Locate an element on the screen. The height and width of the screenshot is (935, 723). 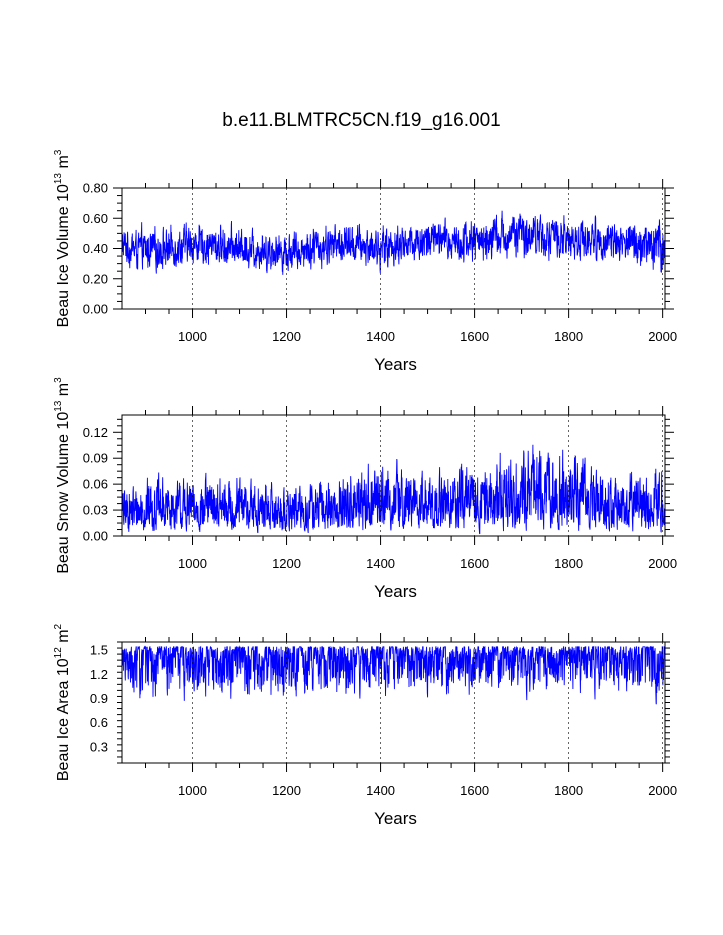
y-tick-label: 1.2 is located at coordinates (99, 674).